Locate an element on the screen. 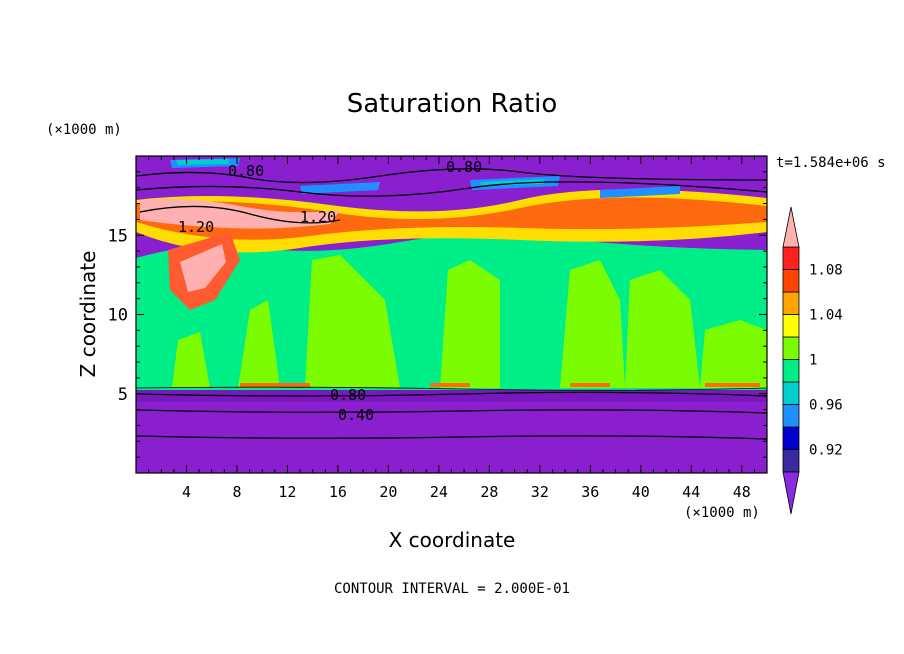 The image size is (904, 654). surface-orange-marks is located at coordinates (500, 385).